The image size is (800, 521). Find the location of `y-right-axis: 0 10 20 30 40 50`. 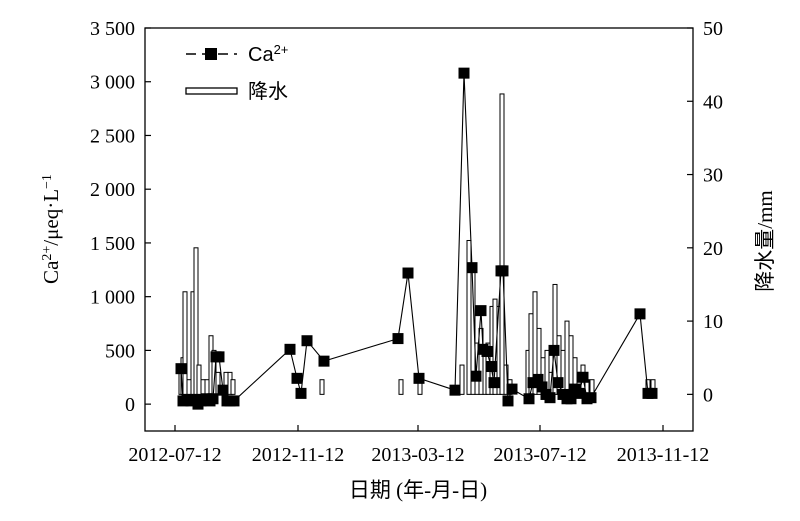

y-right-axis: 0 10 20 30 40 50 is located at coordinates (705, 212).